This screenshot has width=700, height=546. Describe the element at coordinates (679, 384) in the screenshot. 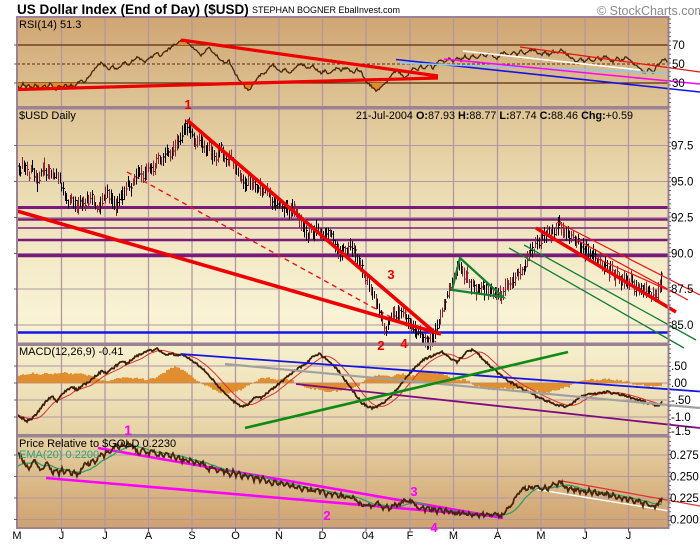

I see `svg-text: .00` at that location.